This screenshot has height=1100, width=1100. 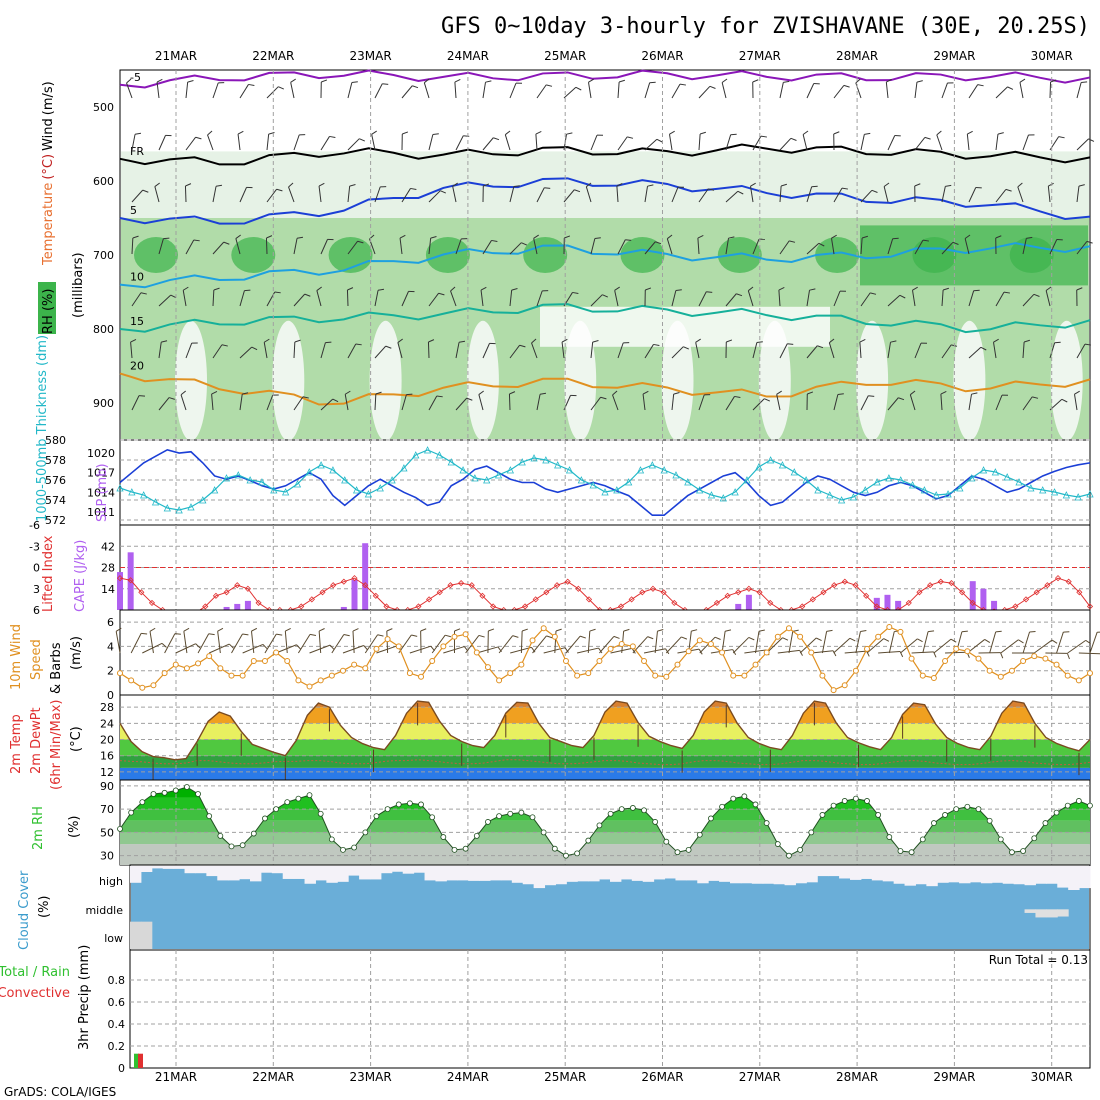 What do you see at coordinates (1053, 81) in the screenshot?
I see `upper-wind-barb-238-flag` at bounding box center [1053, 81].